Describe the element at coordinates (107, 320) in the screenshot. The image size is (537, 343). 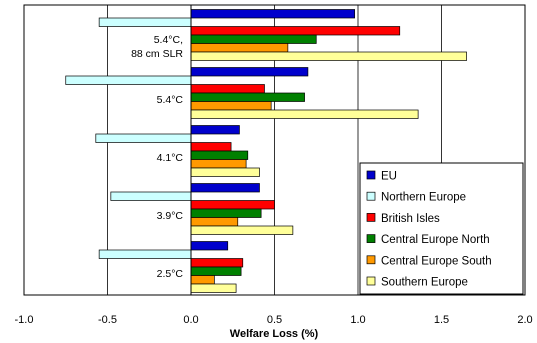
I see `x-tick-label: -0.5` at that location.